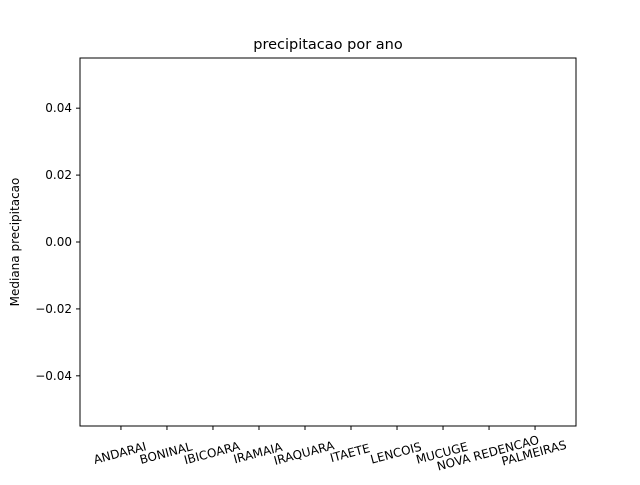  Describe the element at coordinates (328, 45) in the screenshot. I see `chart-title: precipitacao por ano` at that location.